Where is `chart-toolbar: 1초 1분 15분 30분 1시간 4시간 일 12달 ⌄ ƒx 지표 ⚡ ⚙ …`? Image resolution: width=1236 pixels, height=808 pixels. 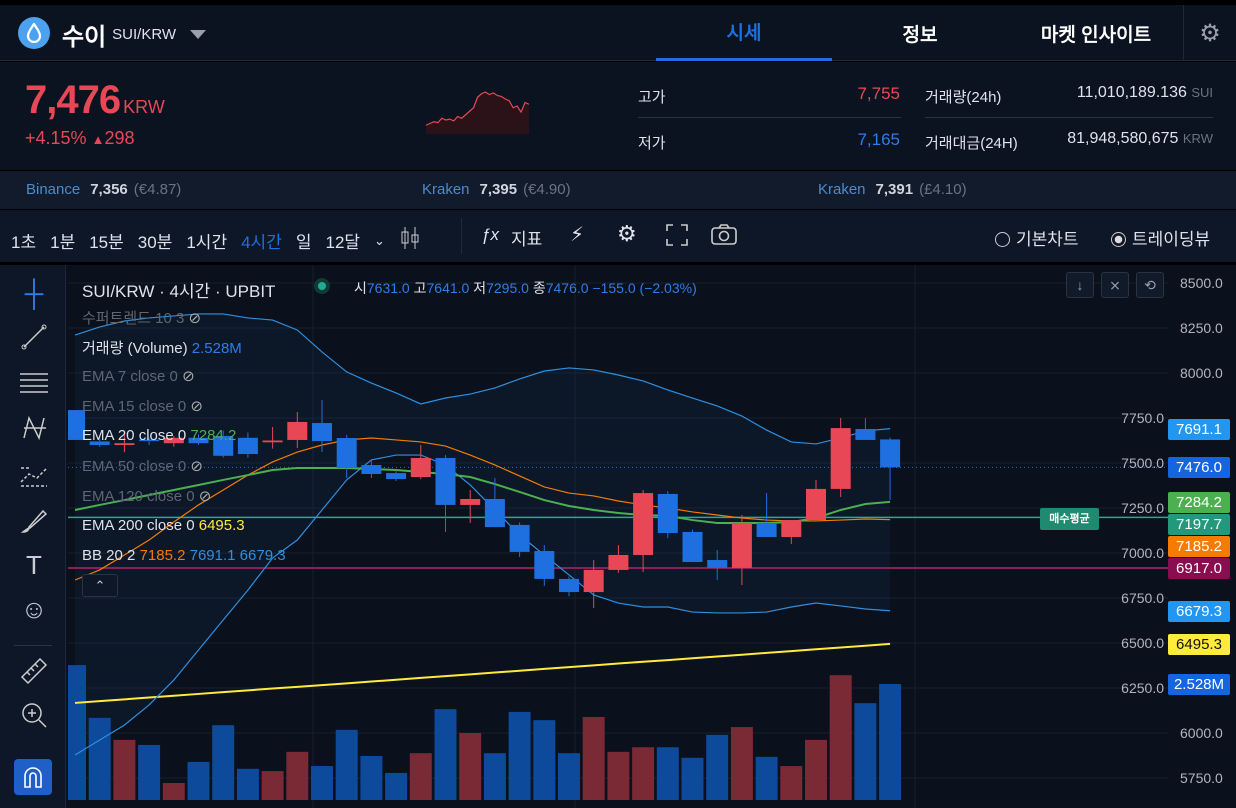
chart-toolbar: 1초 1분 15분 30분 1시간 4시간 일 12달 ⌄ ƒx 지표 ⚡ ⚙ … is located at coordinates (618, 236).